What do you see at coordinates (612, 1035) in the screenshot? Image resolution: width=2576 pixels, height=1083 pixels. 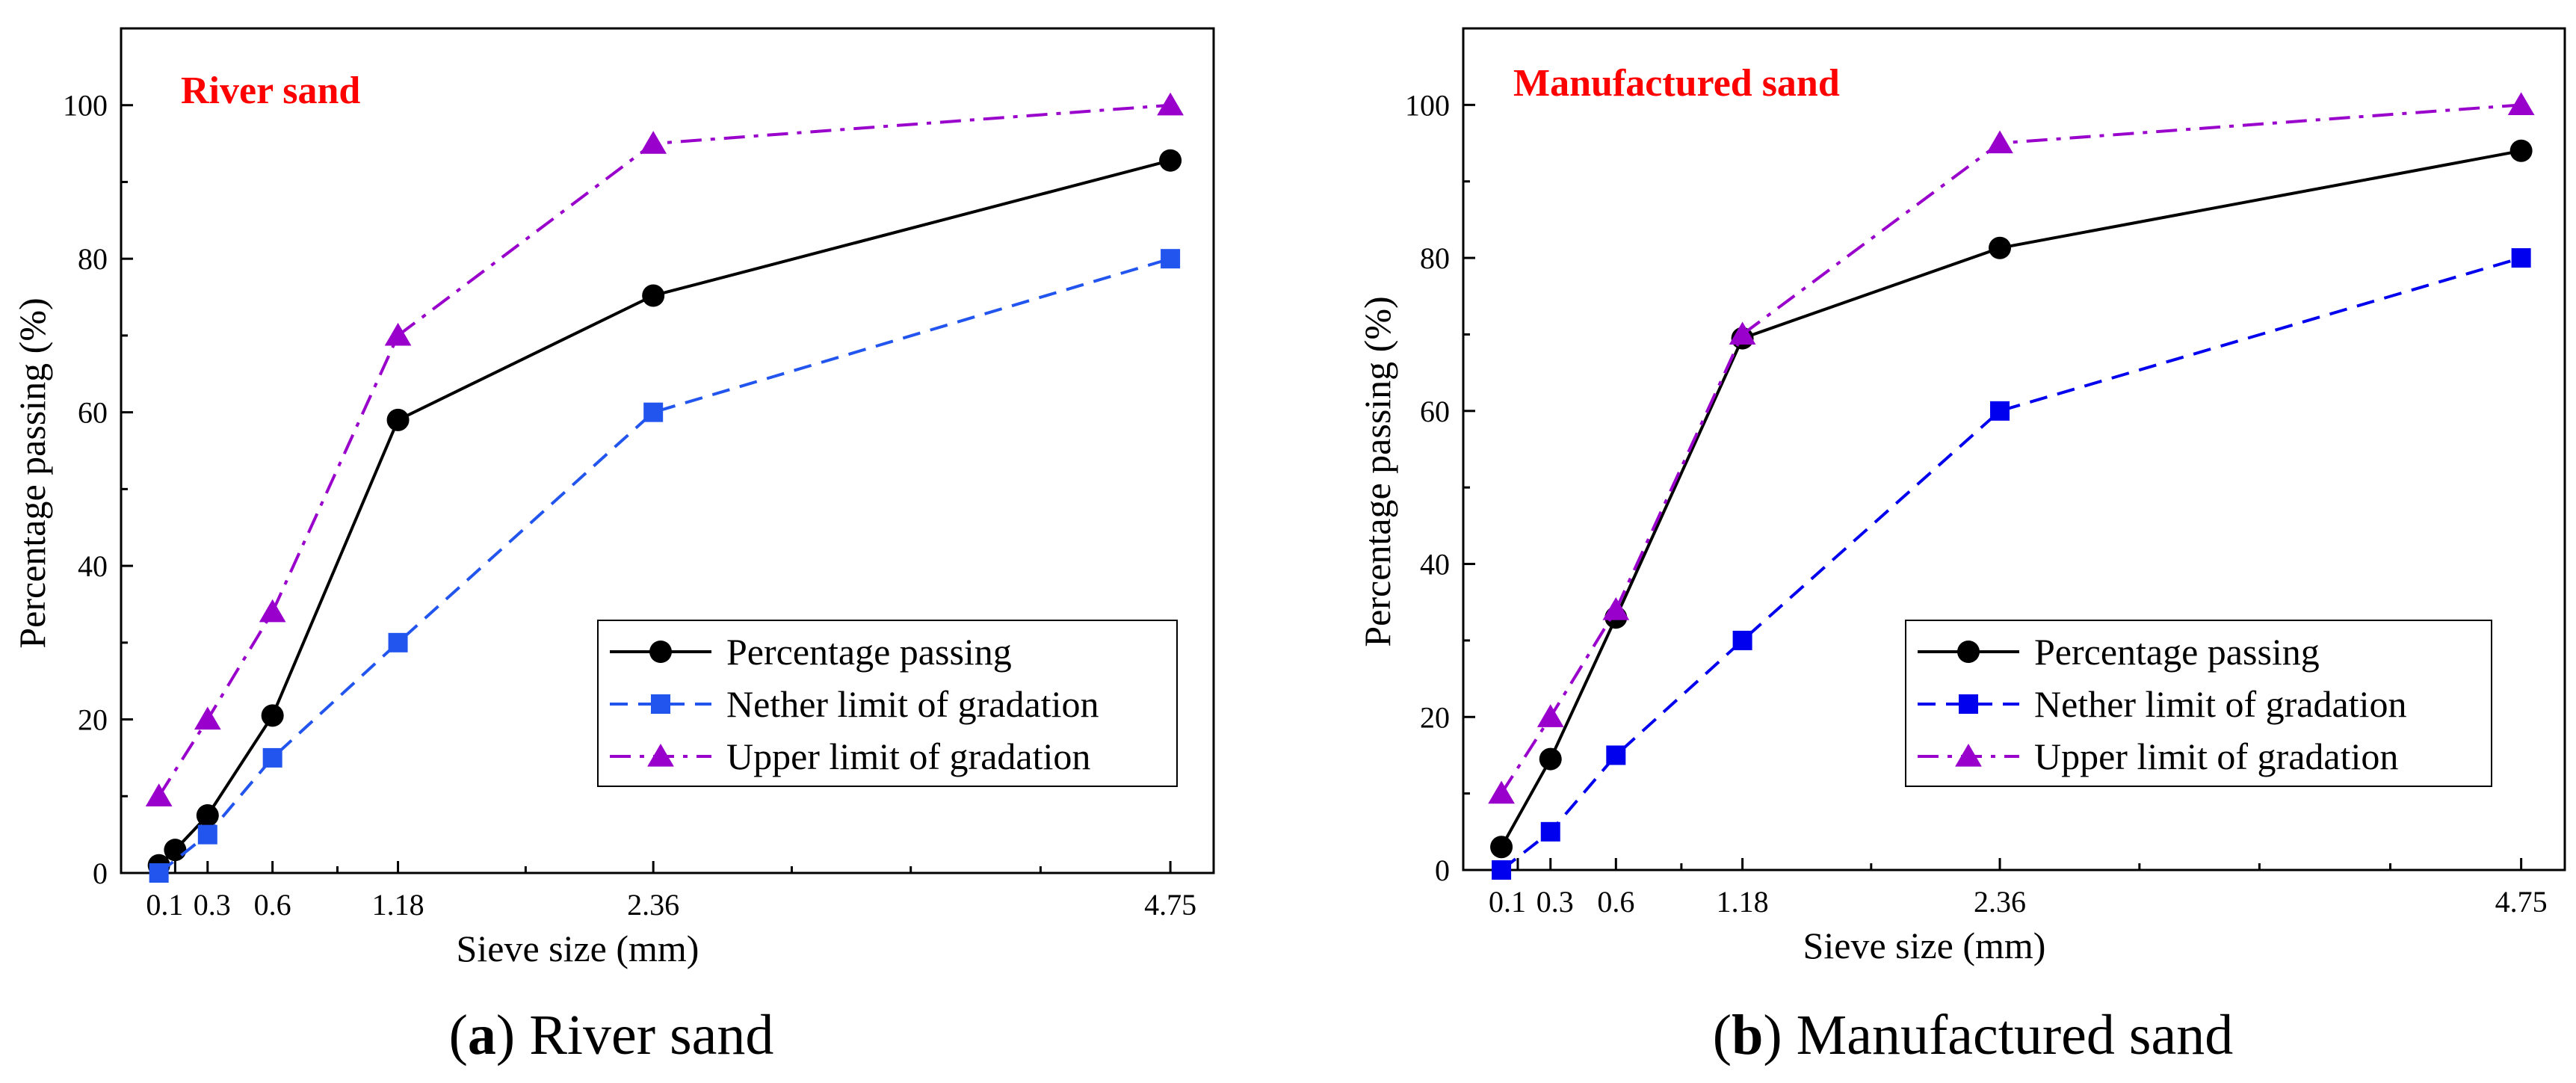 I see `figure-caption: (a) River sand` at bounding box center [612, 1035].